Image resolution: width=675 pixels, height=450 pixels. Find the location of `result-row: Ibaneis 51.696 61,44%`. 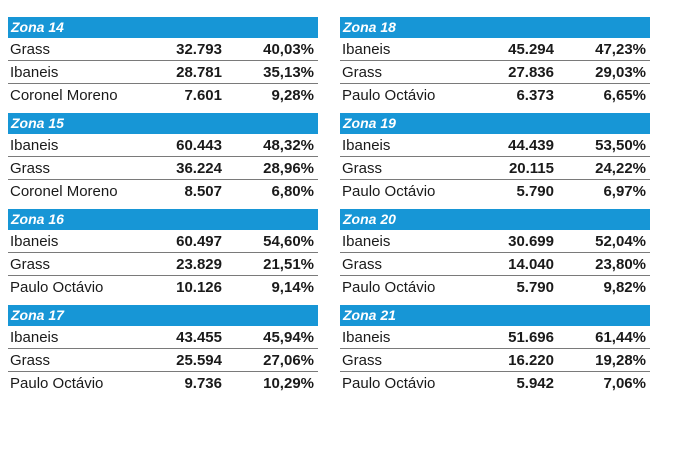

result-row: Ibaneis 51.696 61,44% is located at coordinates (495, 337).